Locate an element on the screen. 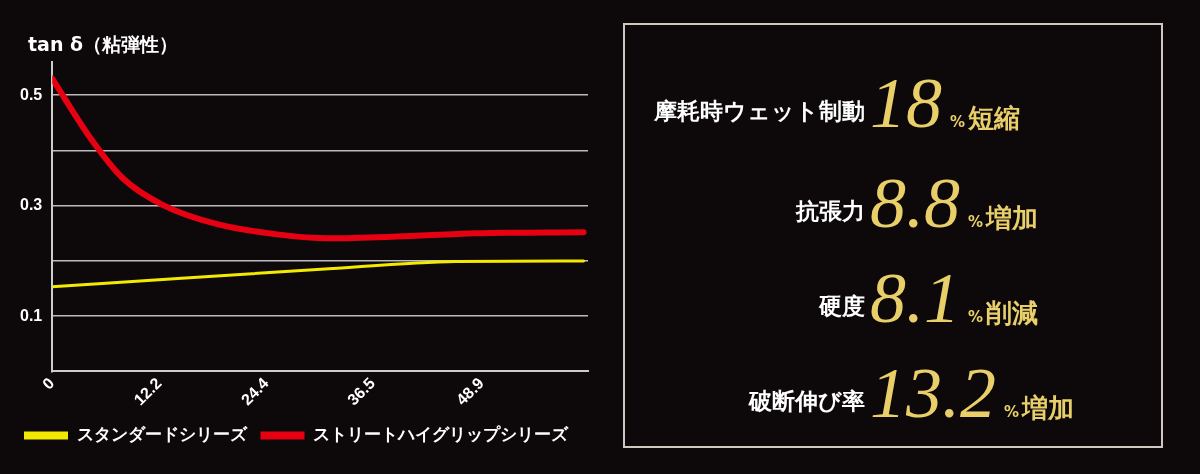  y-tick-label: 0.5 is located at coordinates (31, 94).